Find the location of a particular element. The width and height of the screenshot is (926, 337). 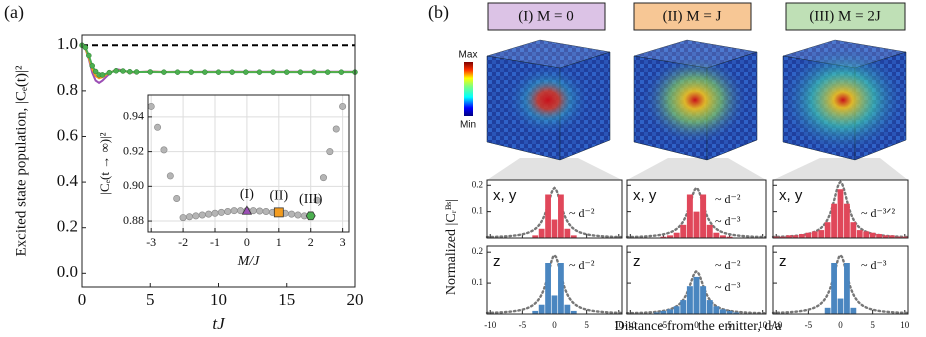

fans is located at coordinates (697, 169).